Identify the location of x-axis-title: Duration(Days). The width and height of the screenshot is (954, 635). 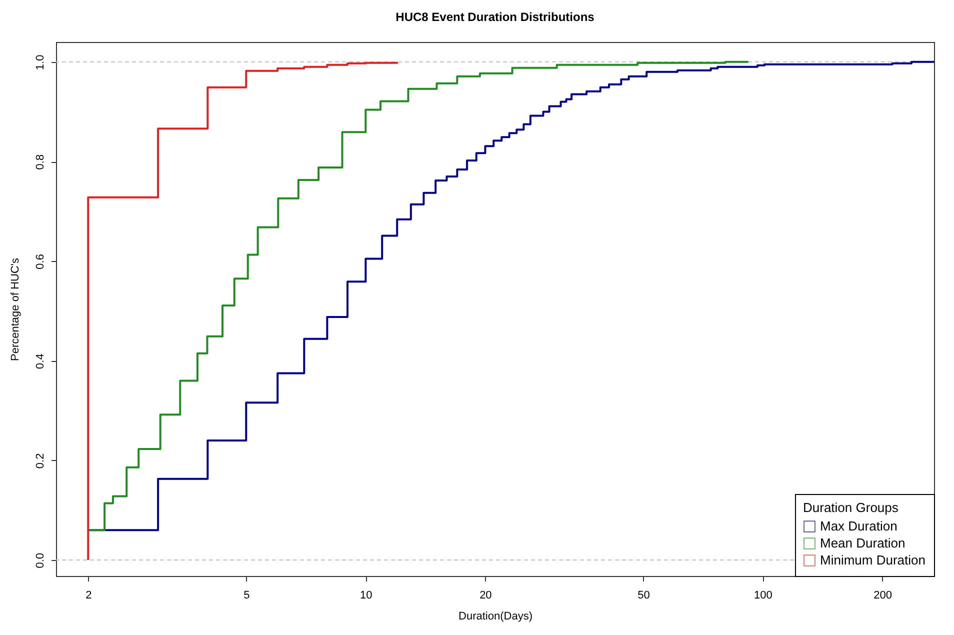
(495, 616).